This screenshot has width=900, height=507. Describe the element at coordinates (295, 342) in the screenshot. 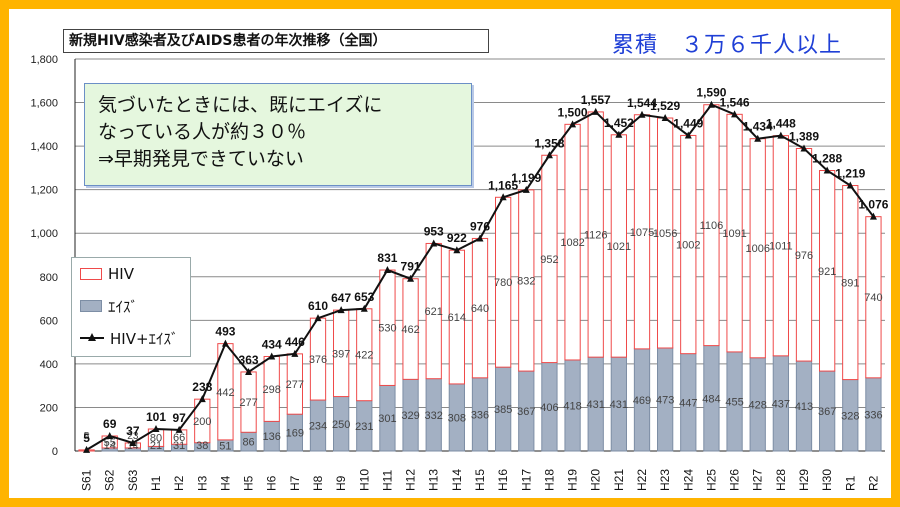

I see `data-label-total: 446` at that location.